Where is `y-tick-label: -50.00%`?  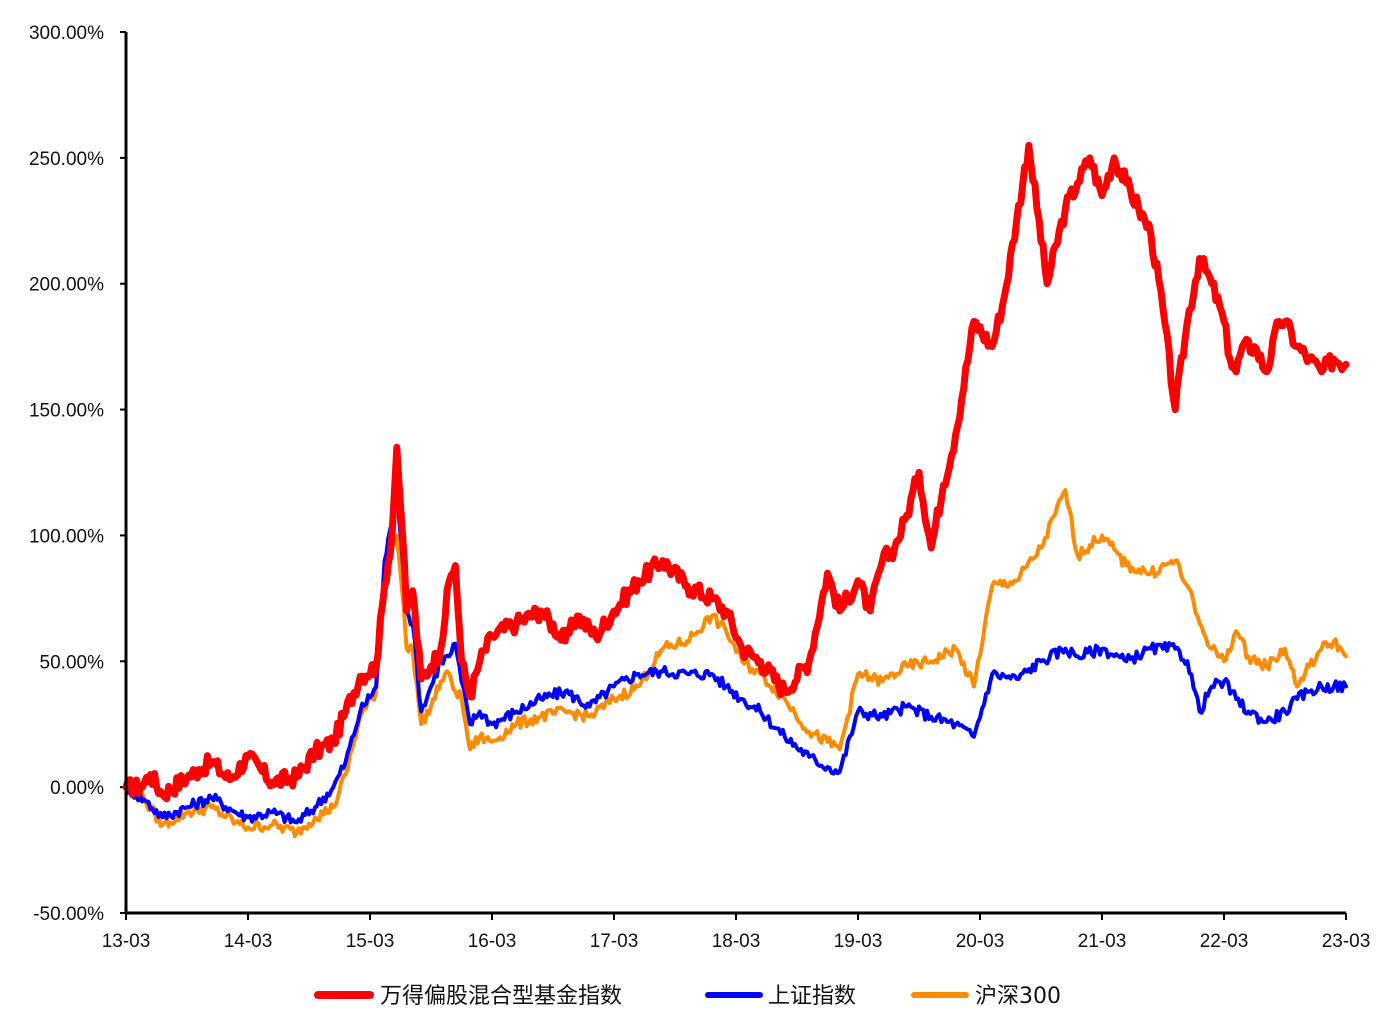
y-tick-label: -50.00% is located at coordinates (68, 914).